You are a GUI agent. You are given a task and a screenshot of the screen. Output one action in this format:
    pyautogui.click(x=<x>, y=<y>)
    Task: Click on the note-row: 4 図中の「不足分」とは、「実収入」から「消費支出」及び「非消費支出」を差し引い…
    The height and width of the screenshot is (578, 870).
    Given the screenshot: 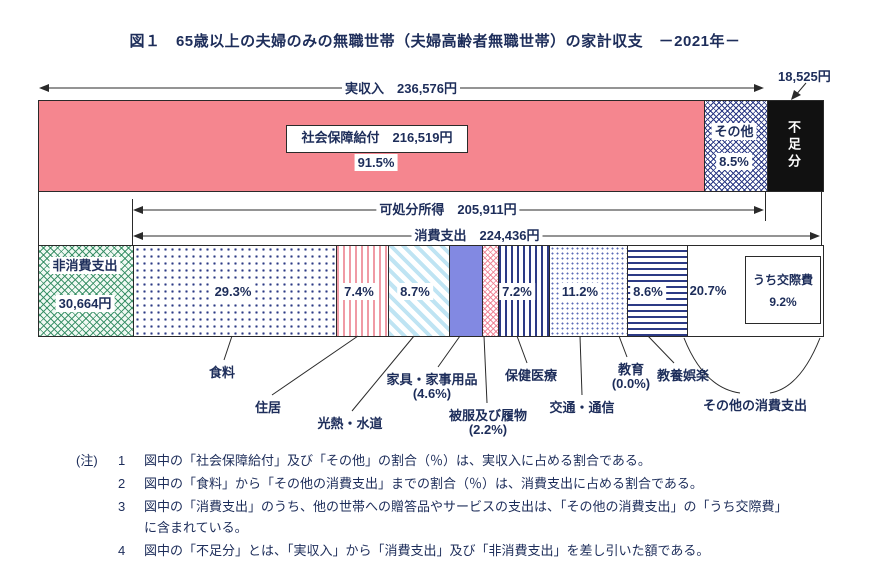 What is the action you would take?
    pyautogui.click(x=462, y=550)
    